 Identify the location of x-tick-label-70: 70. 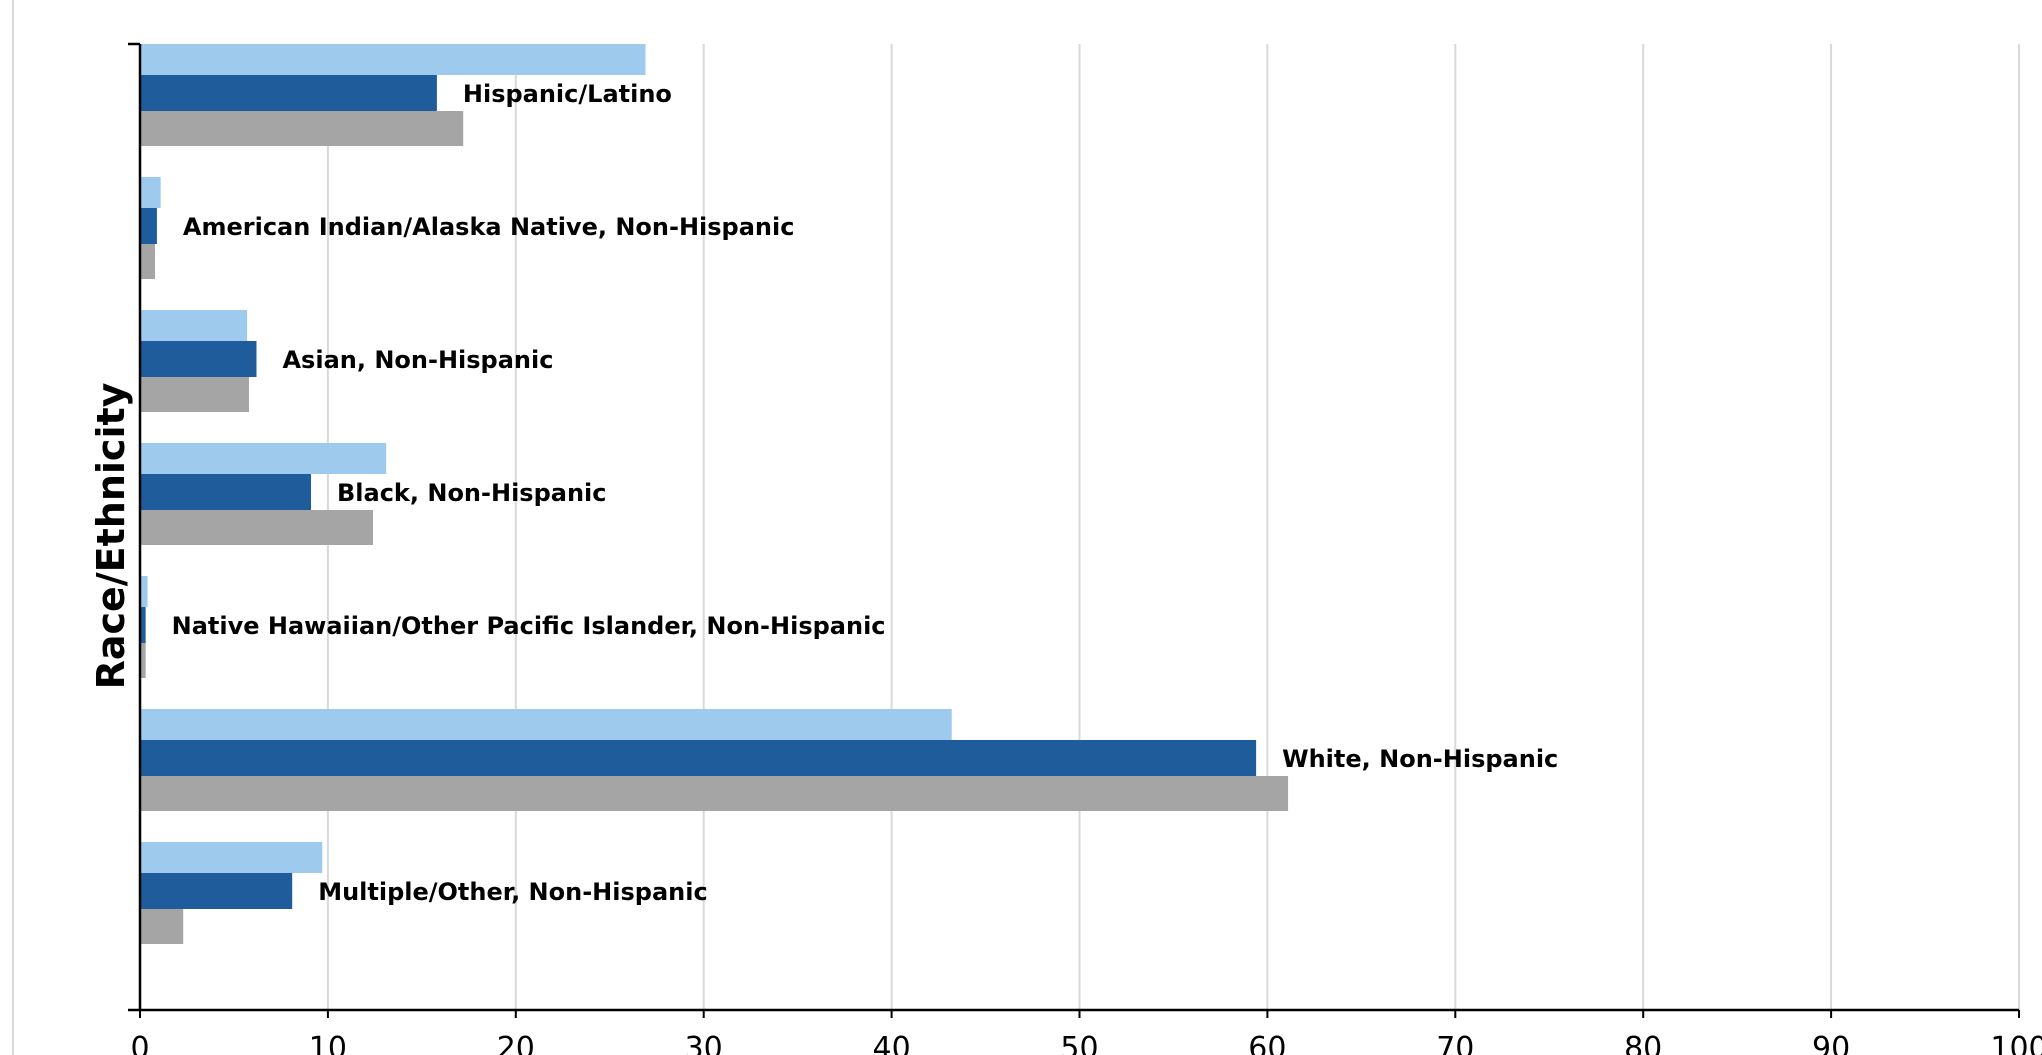
(1455, 1043).